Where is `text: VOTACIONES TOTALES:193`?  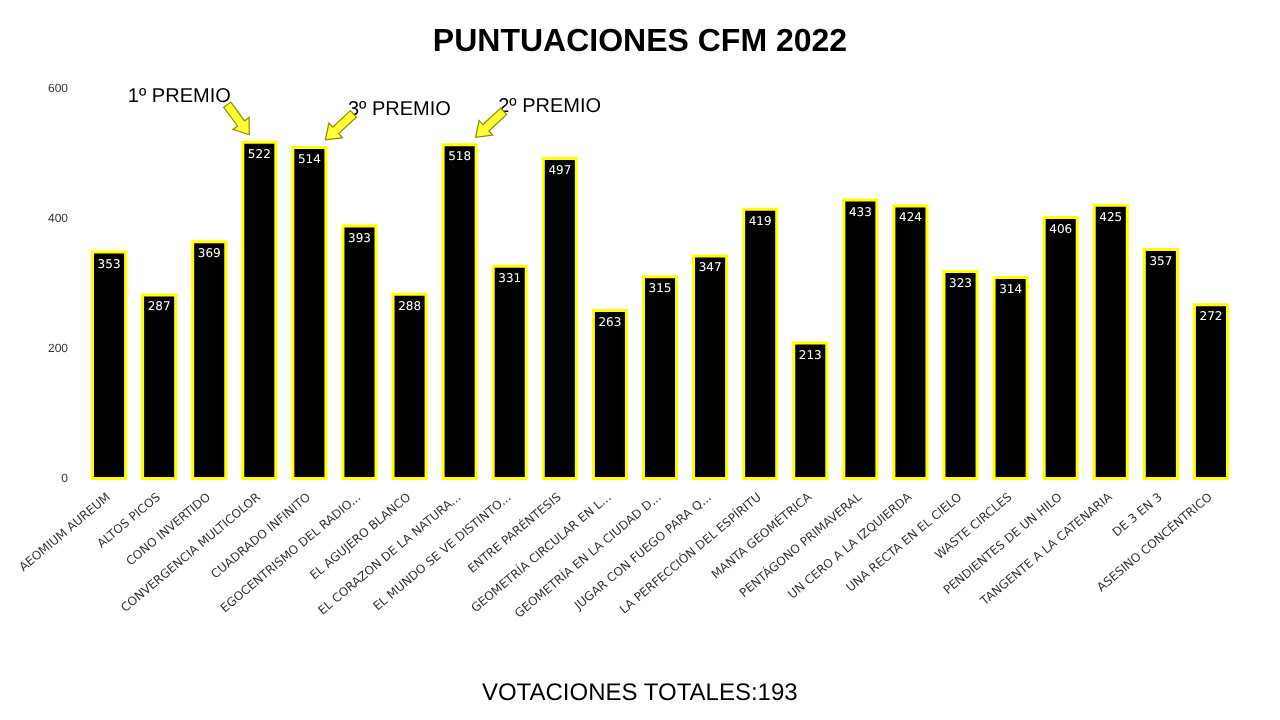 text: VOTACIONES TOTALES:193 is located at coordinates (640, 692).